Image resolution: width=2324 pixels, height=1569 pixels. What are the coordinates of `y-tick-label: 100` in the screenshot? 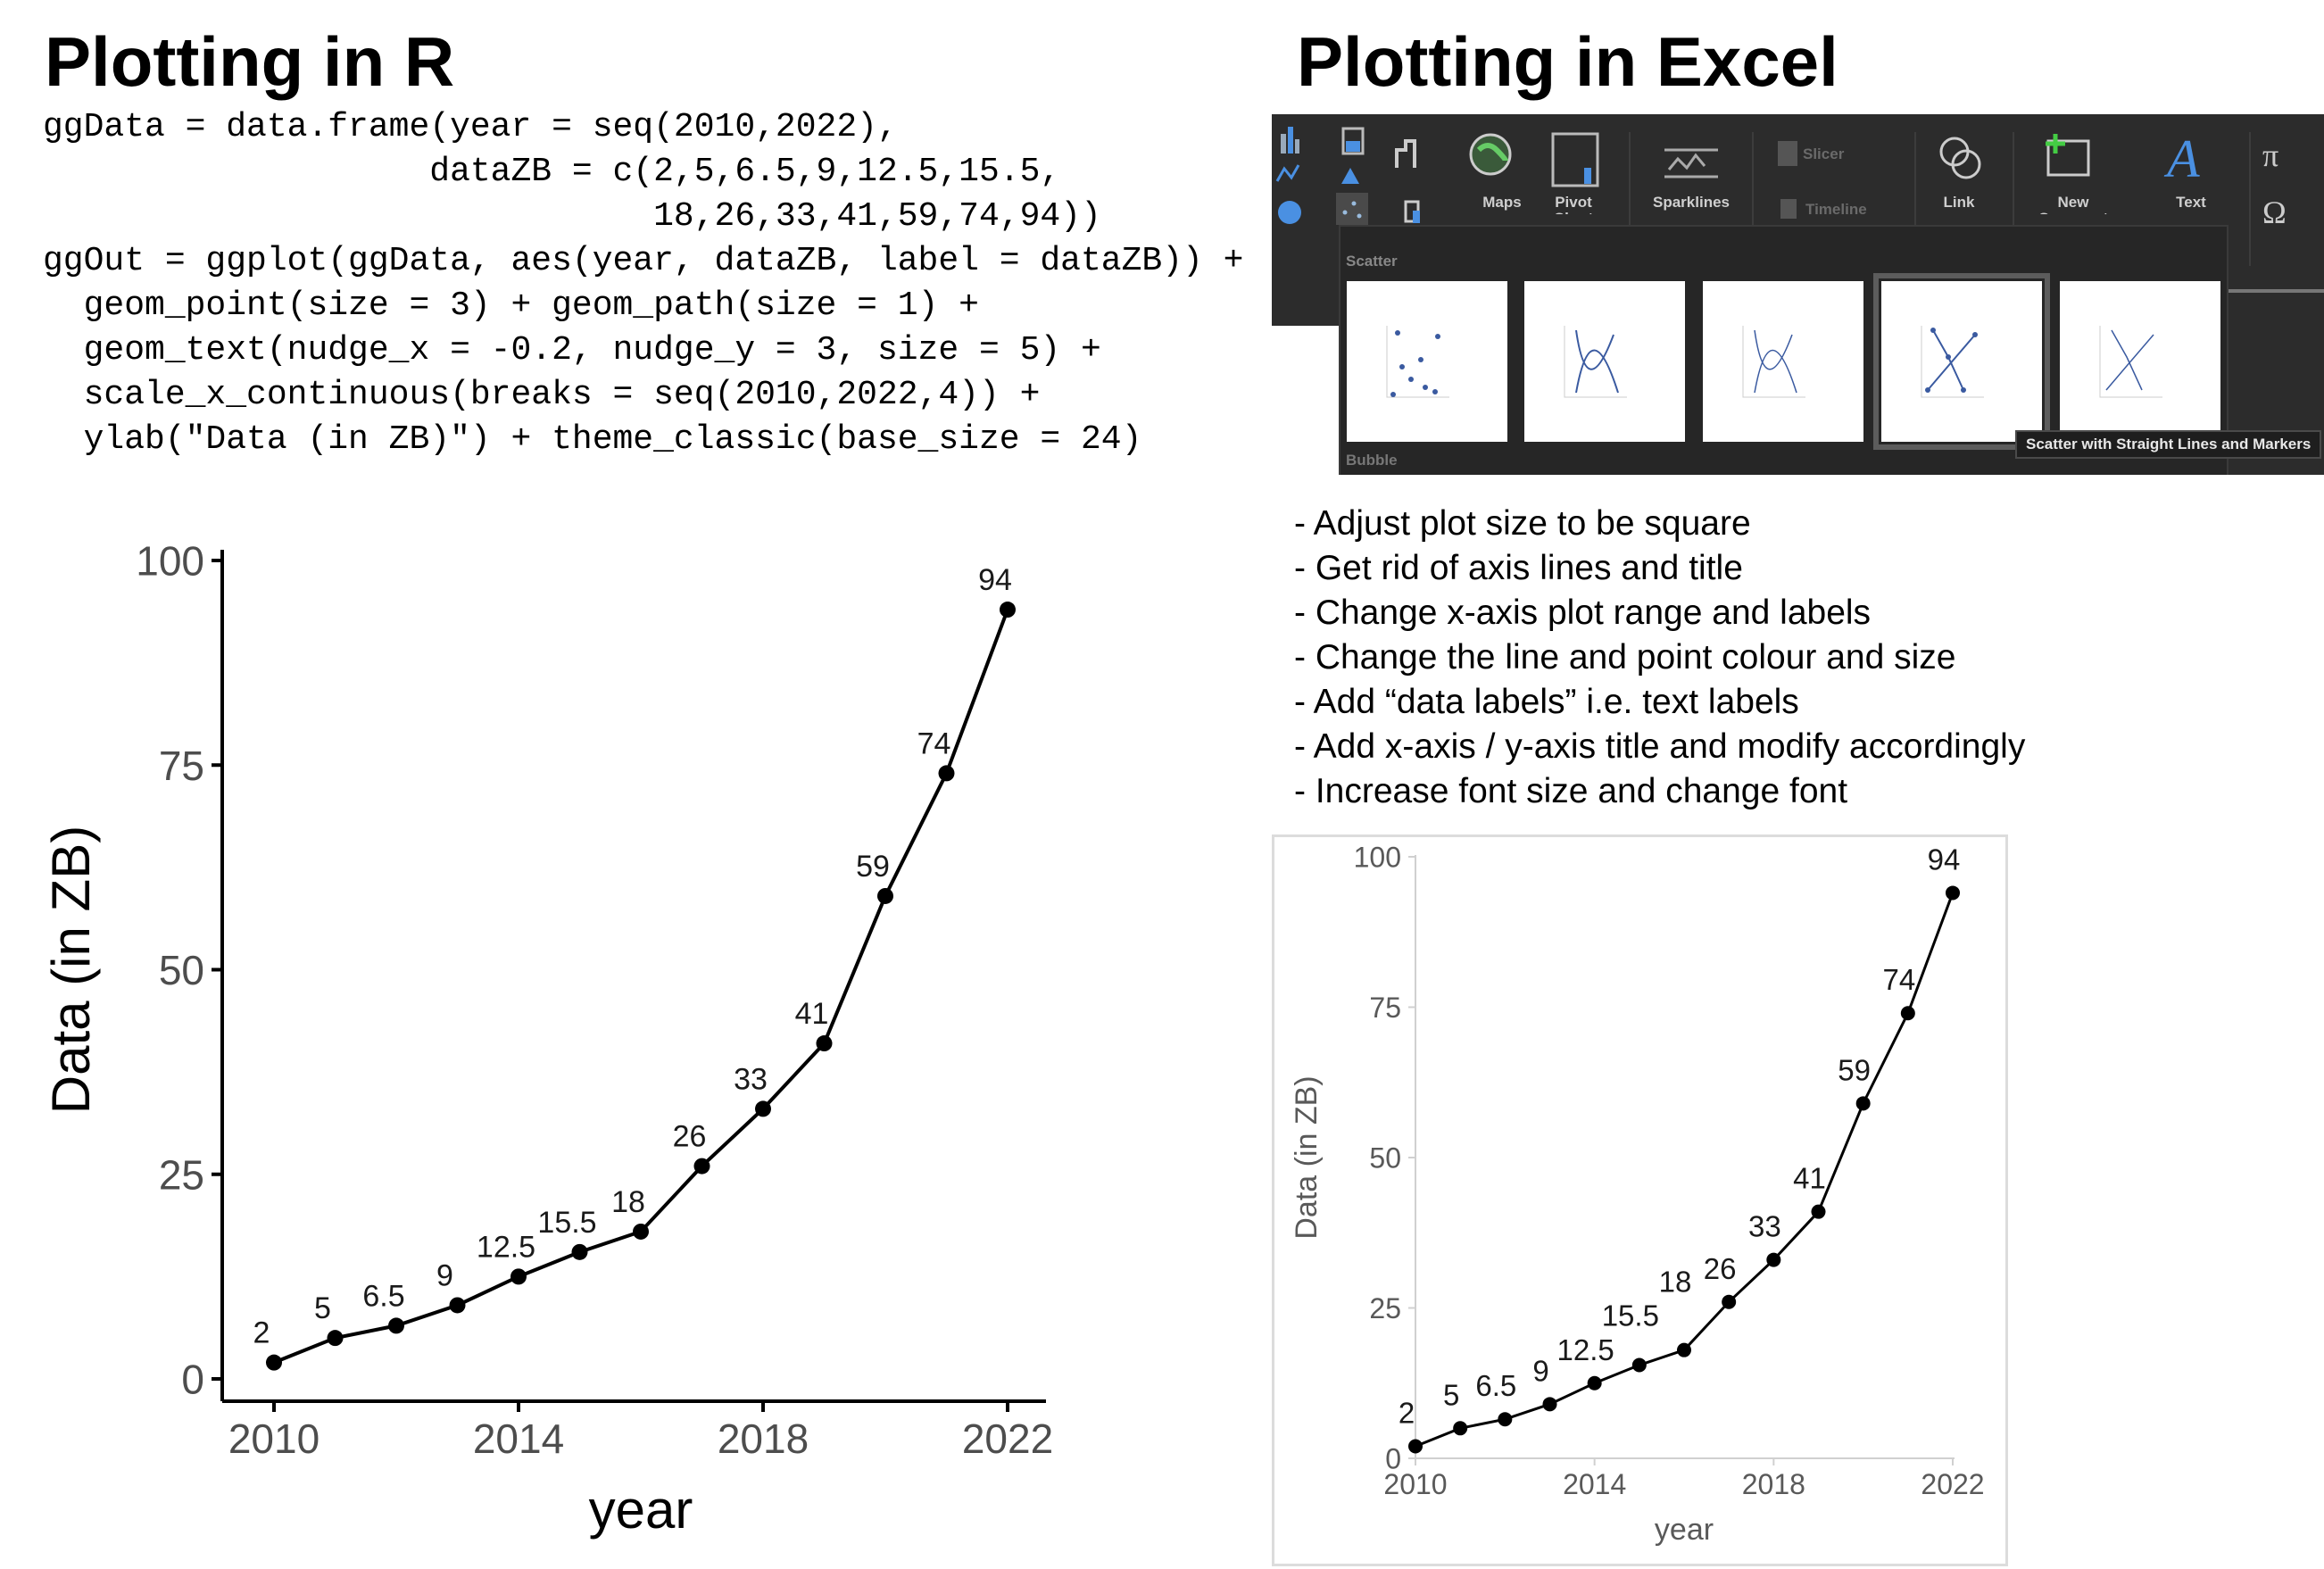 It's located at (1377, 858).